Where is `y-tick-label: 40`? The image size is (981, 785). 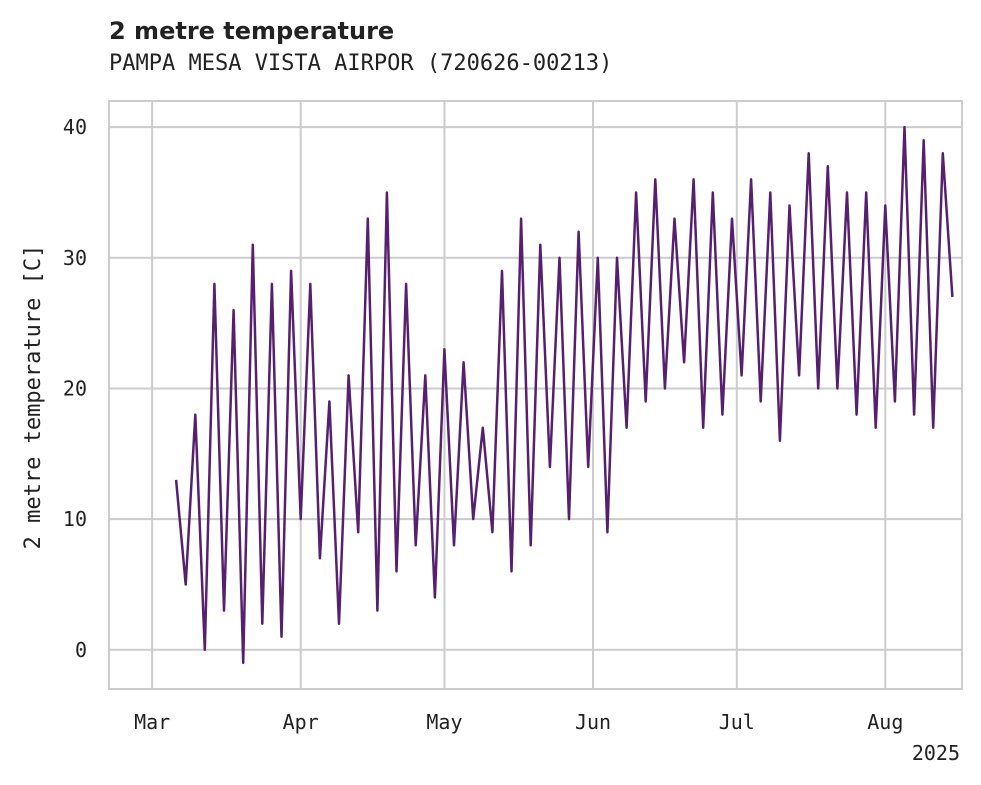 y-tick-label: 40 is located at coordinates (75, 127).